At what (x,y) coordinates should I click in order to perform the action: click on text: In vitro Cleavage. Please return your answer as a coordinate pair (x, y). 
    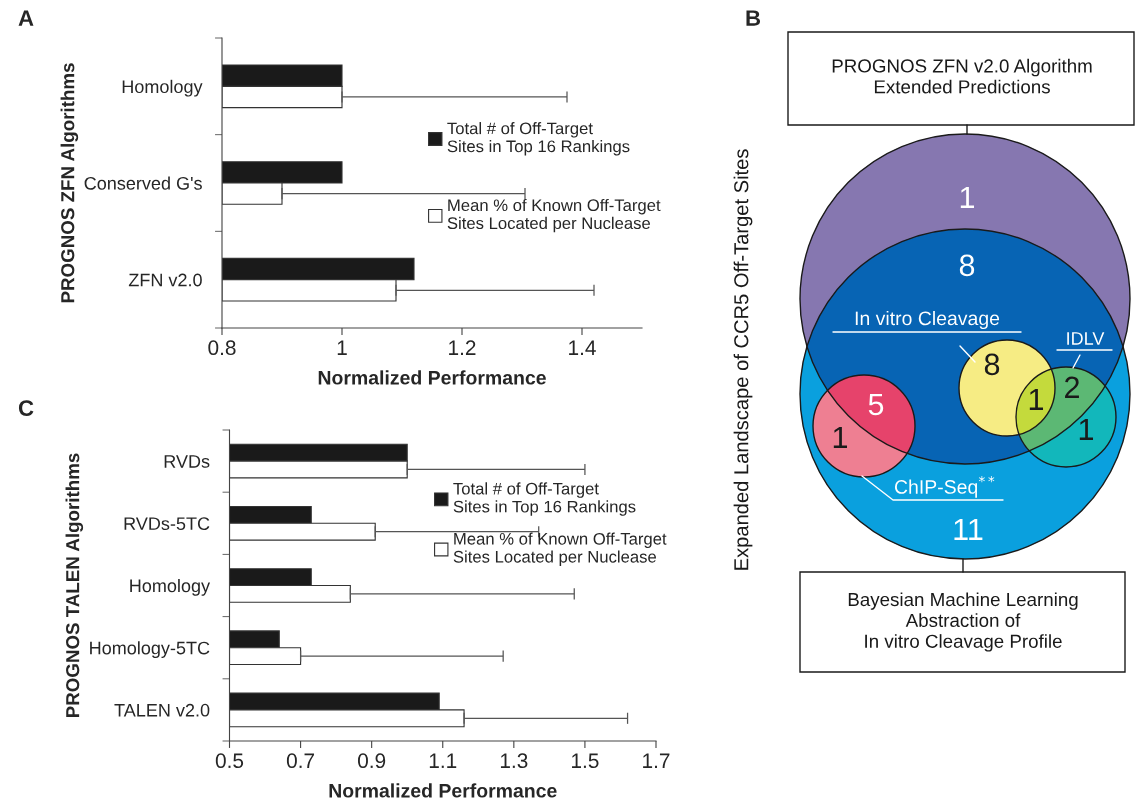
    Looking at the image, I should click on (927, 320).